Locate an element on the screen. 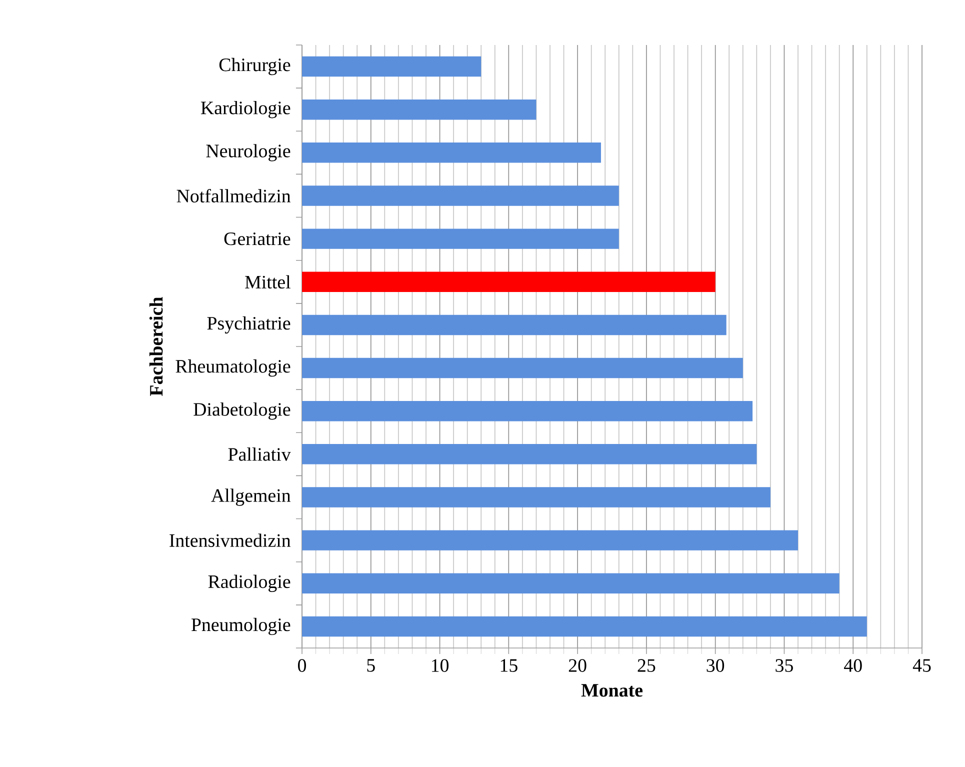  y-tick-label: Intensivmedizin is located at coordinates (230, 540).